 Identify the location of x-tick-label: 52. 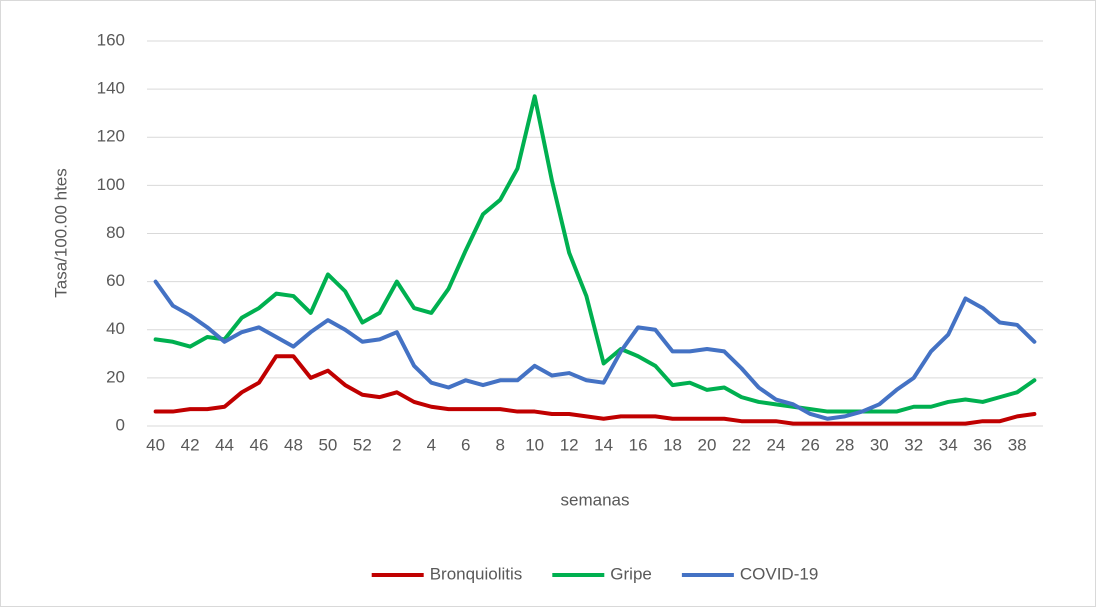
(362, 444).